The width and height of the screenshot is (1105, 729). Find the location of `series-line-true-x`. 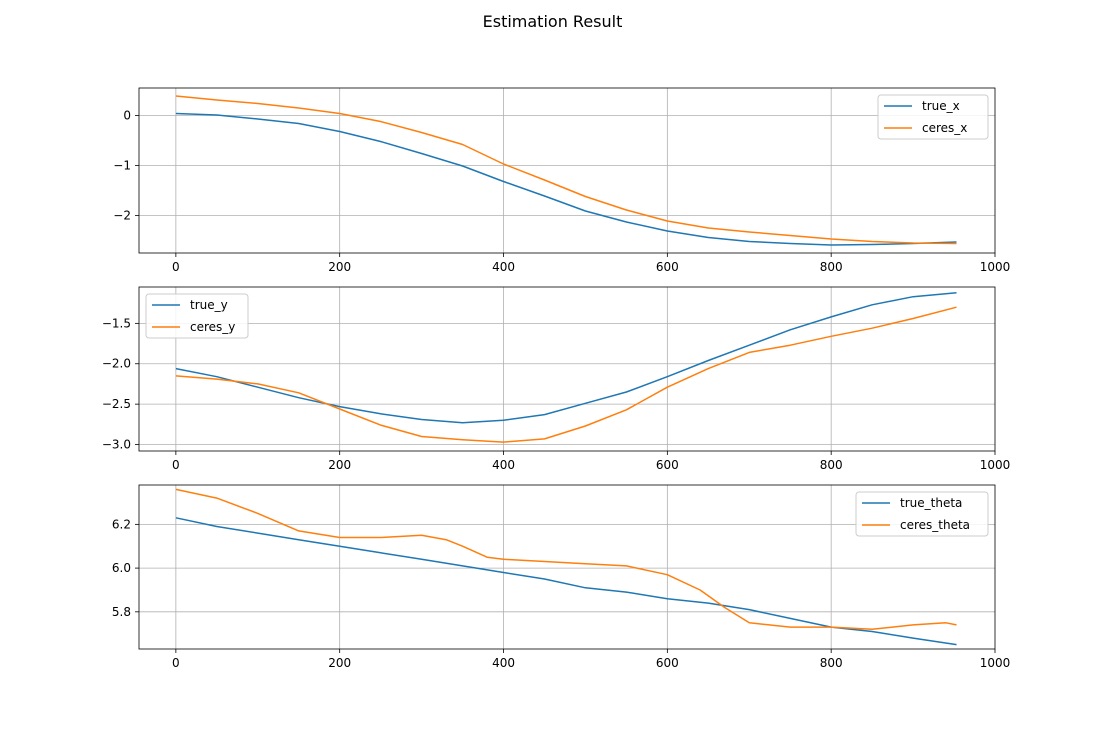

series-line-true-x is located at coordinates (566, 179).